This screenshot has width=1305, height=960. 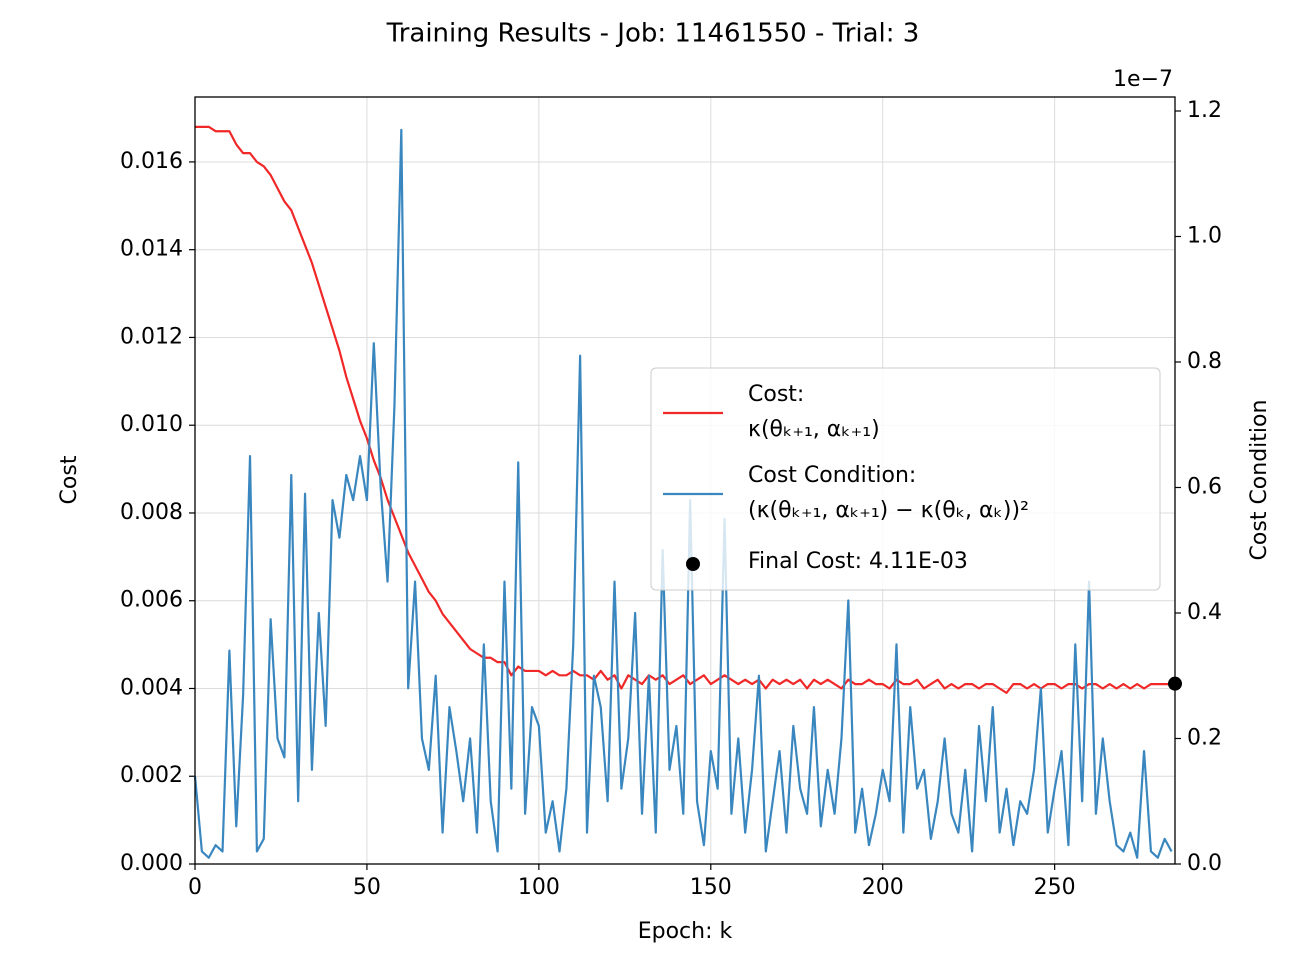 I want to click on y2-tick-label: 0.6, so click(x=1204, y=486).